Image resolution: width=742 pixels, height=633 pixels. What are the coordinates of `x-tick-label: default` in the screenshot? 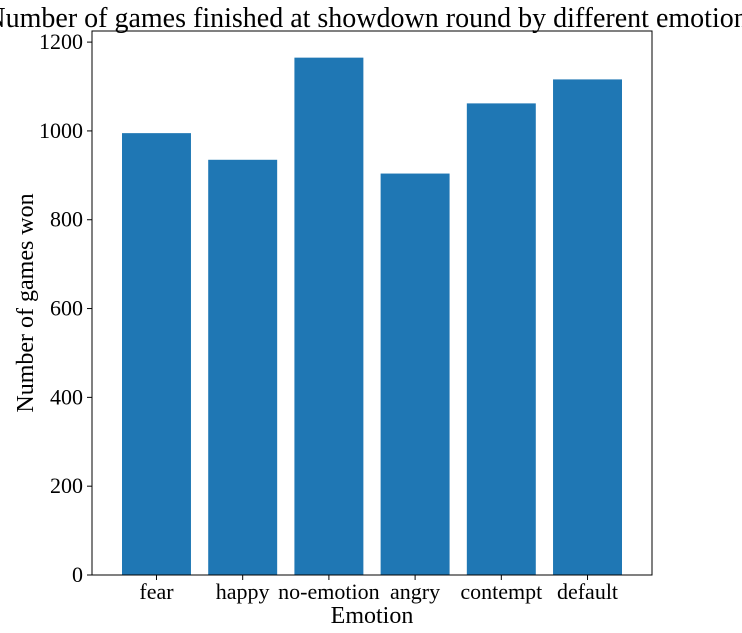 It's located at (587, 591).